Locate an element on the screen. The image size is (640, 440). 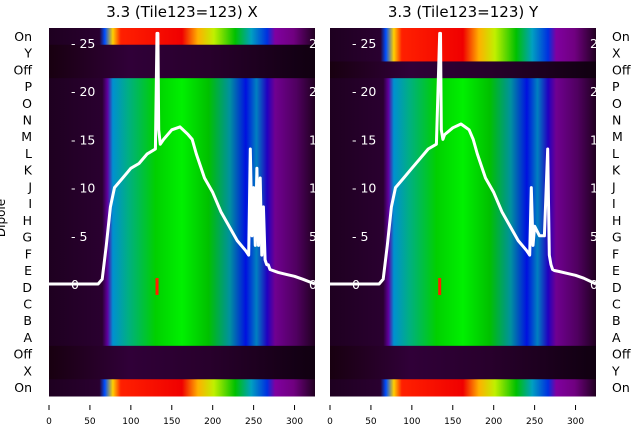
row-label: K is located at coordinates (28, 170).